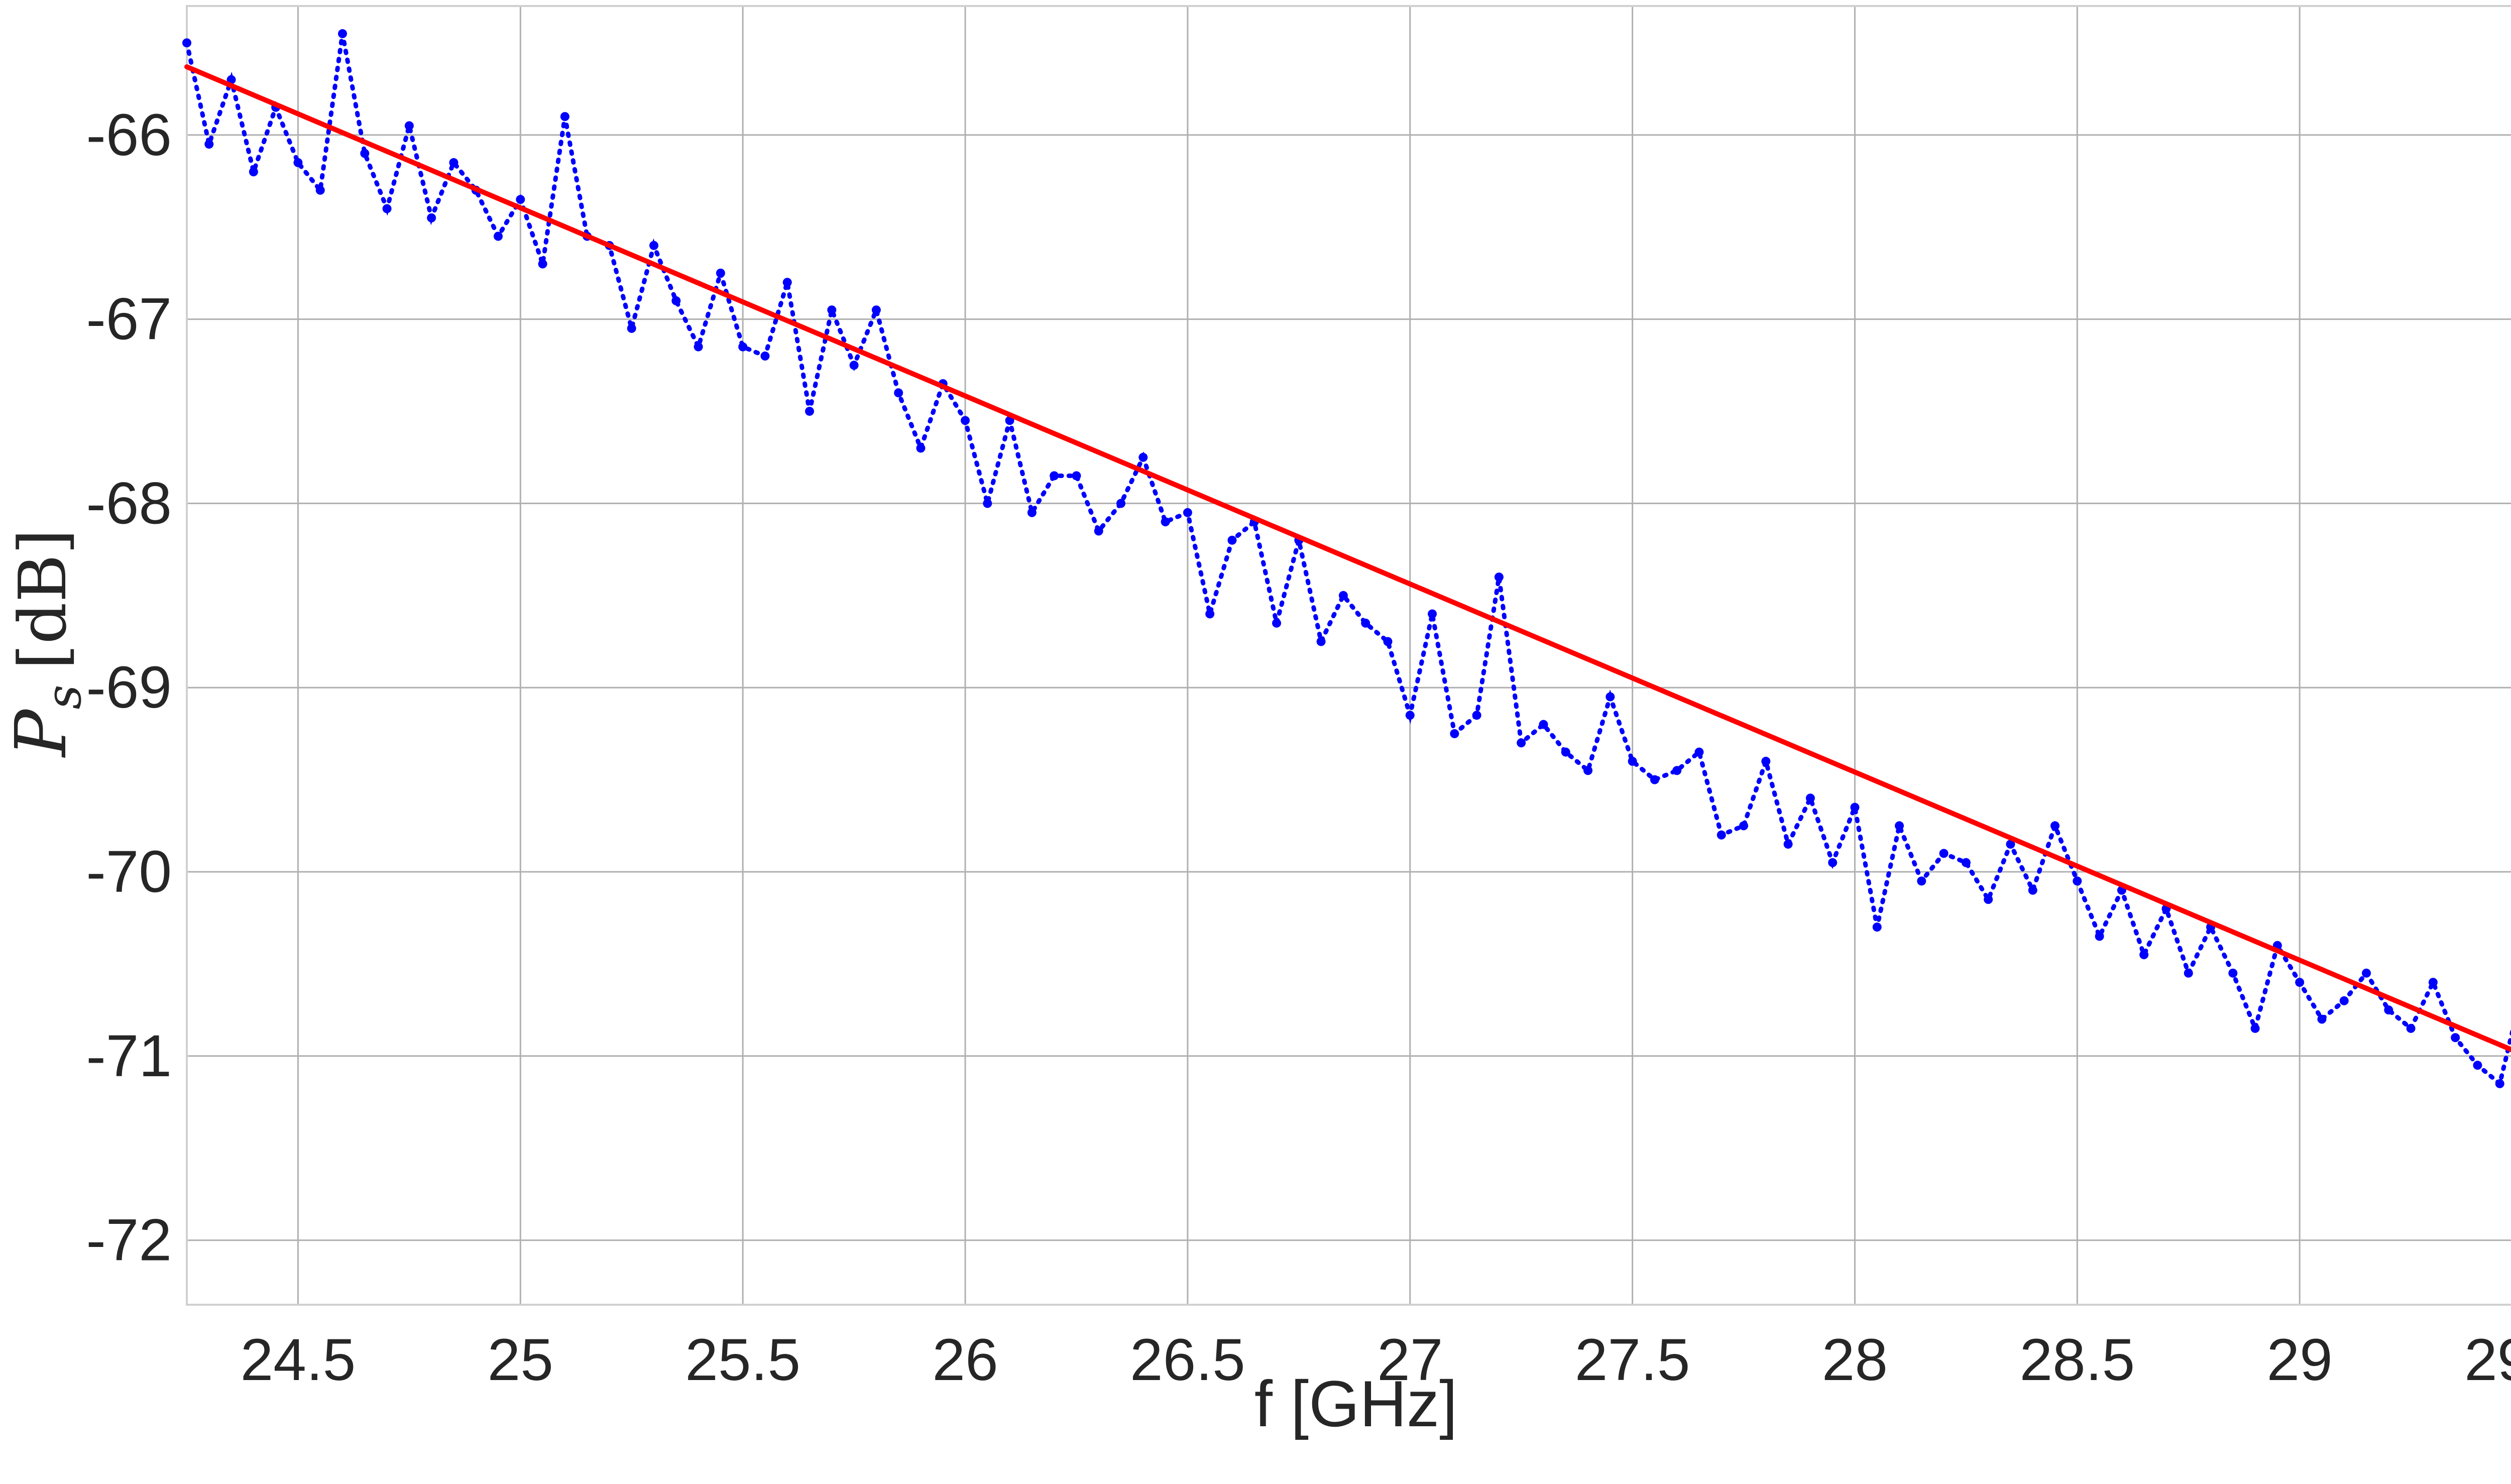 The image size is (2511, 1484). What do you see at coordinates (129, 1056) in the screenshot?
I see `y-tick-label: -71` at bounding box center [129, 1056].